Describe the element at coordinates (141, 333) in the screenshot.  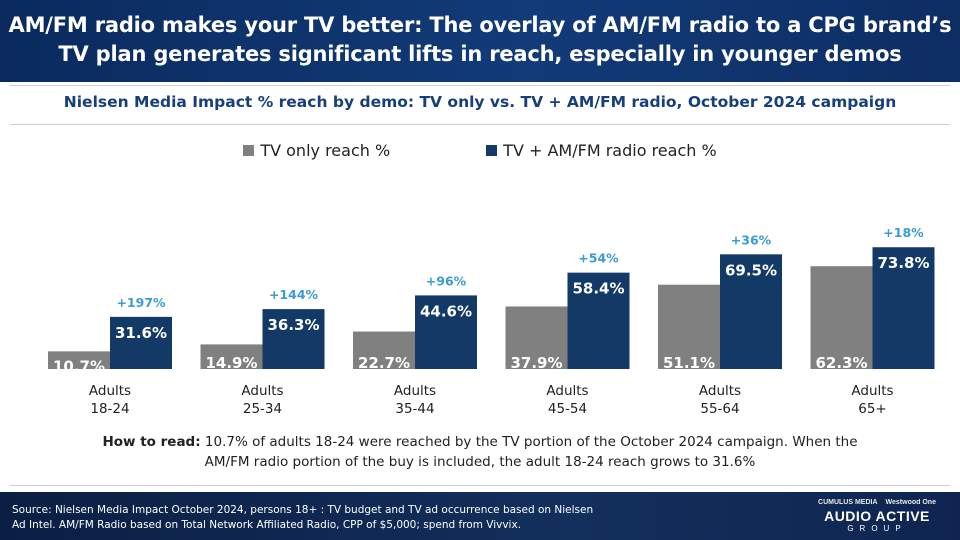
I see `data-label-tv-radio: 31.6%` at that location.